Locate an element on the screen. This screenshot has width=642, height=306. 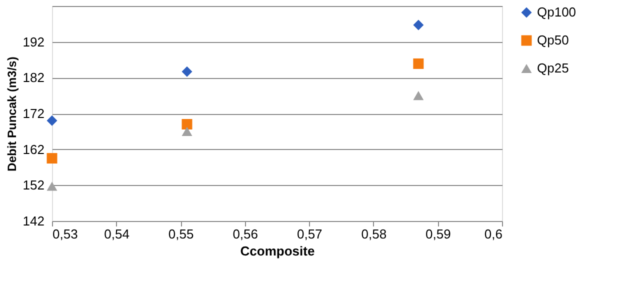
x-tick-label: 0,58 is located at coordinates (374, 234).